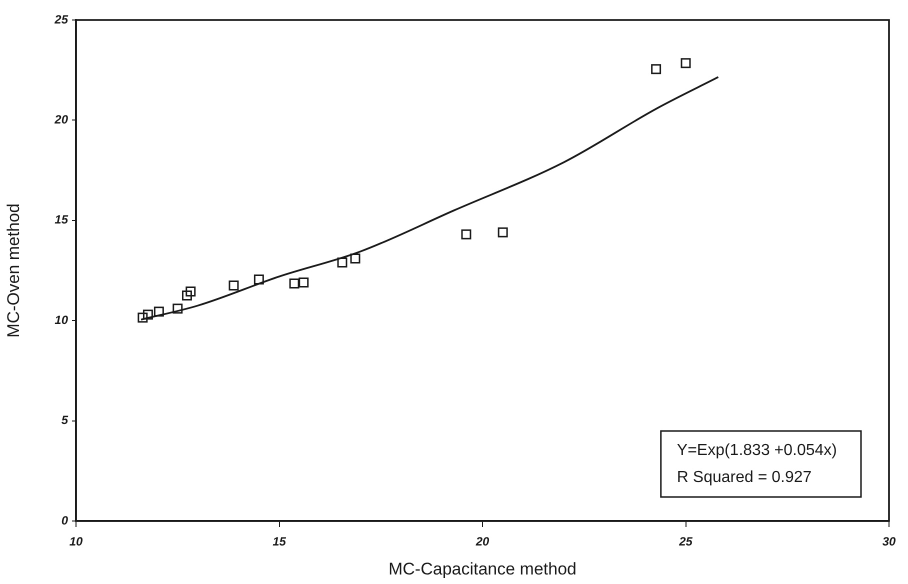  Describe the element at coordinates (61, 319) in the screenshot. I see `y-tick-label: 10` at that location.